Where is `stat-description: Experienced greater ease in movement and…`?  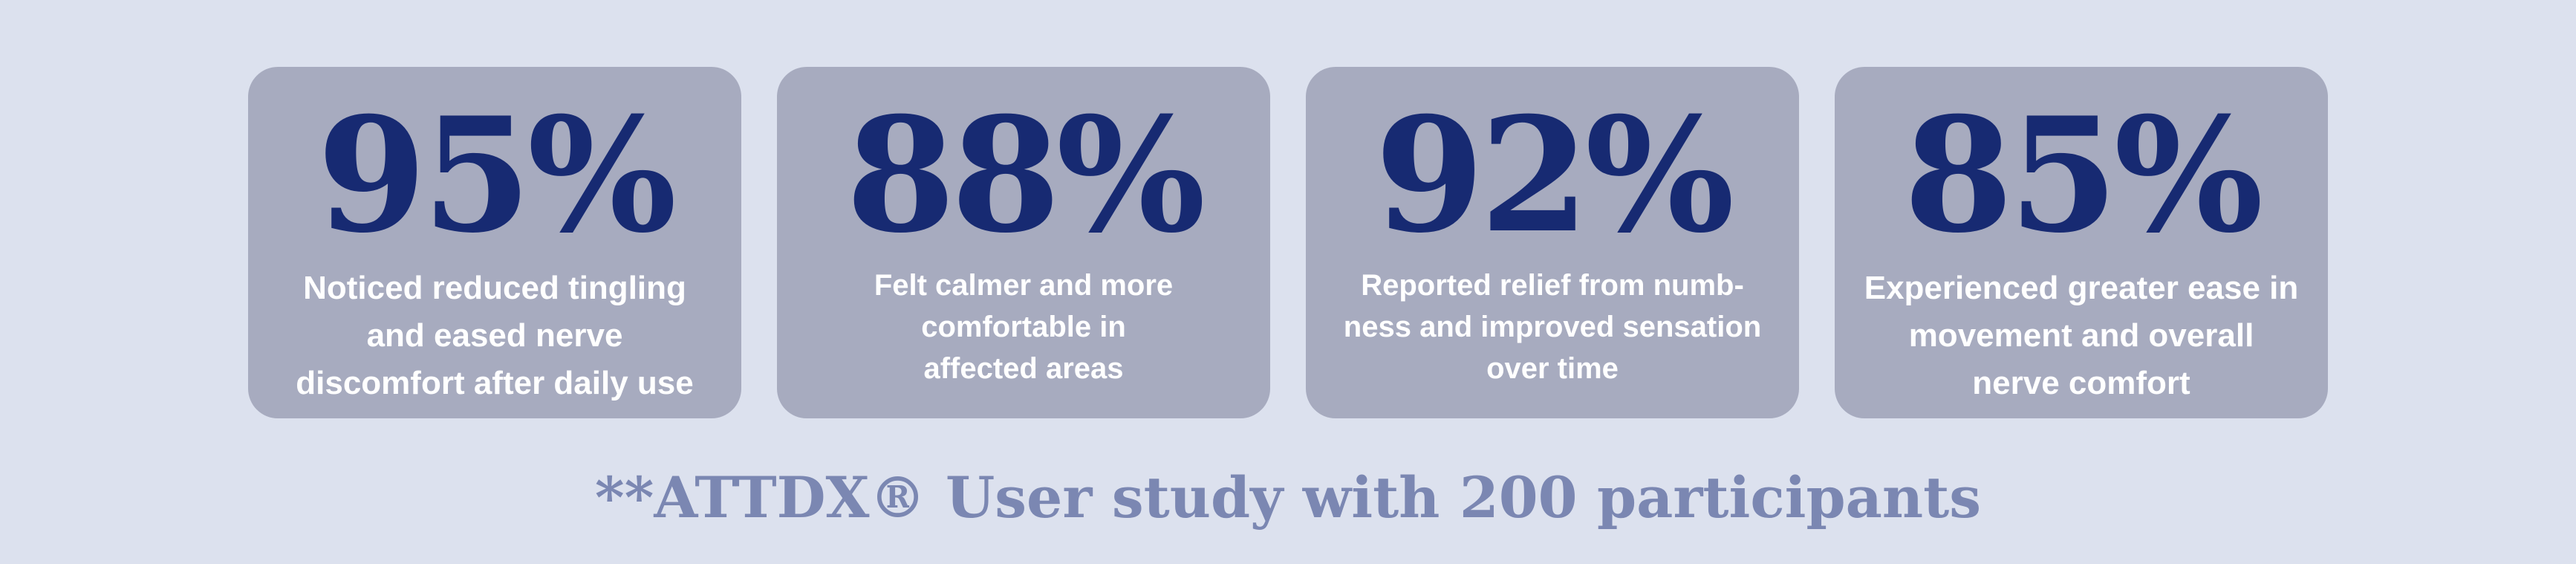
stat-description: Experienced greater ease in movement and… is located at coordinates (2081, 335).